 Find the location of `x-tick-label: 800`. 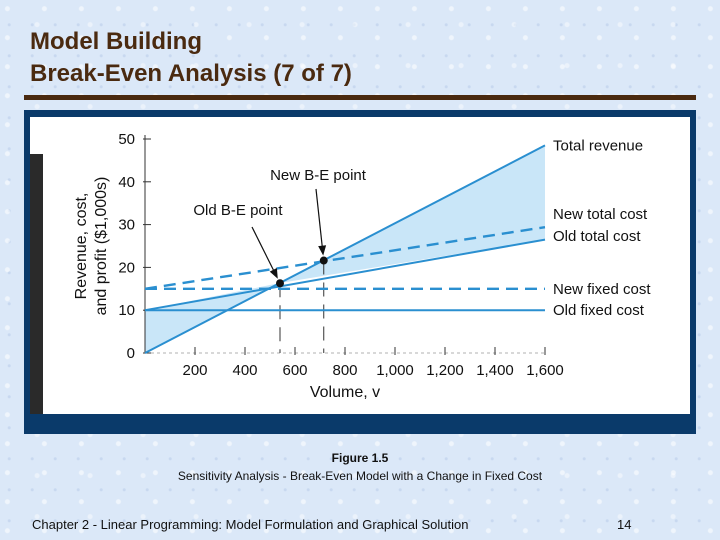

x-tick-label: 800 is located at coordinates (344, 370).